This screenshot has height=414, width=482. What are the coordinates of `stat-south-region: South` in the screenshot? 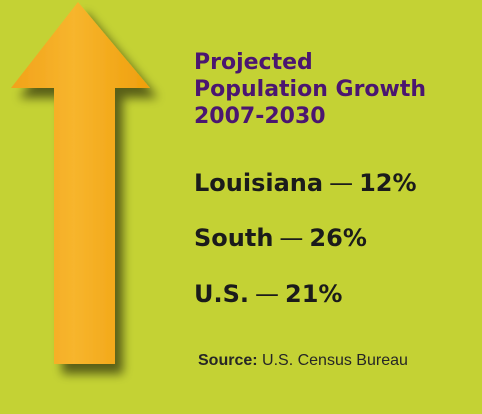 It's located at (234, 238).